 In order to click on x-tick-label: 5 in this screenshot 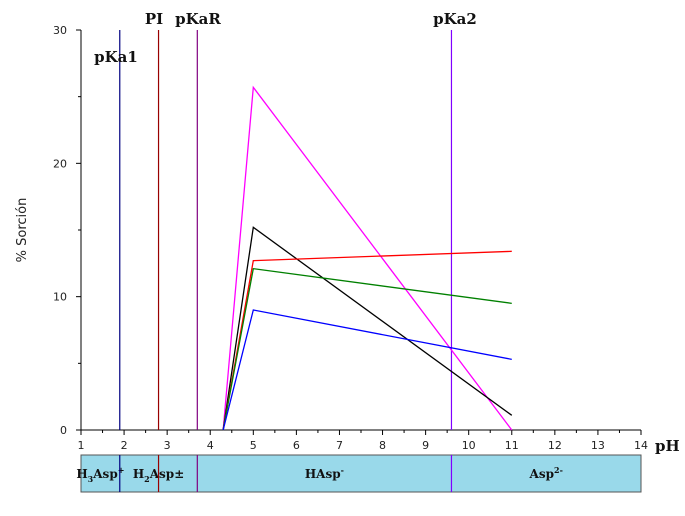, I will do `click(253, 445)`.